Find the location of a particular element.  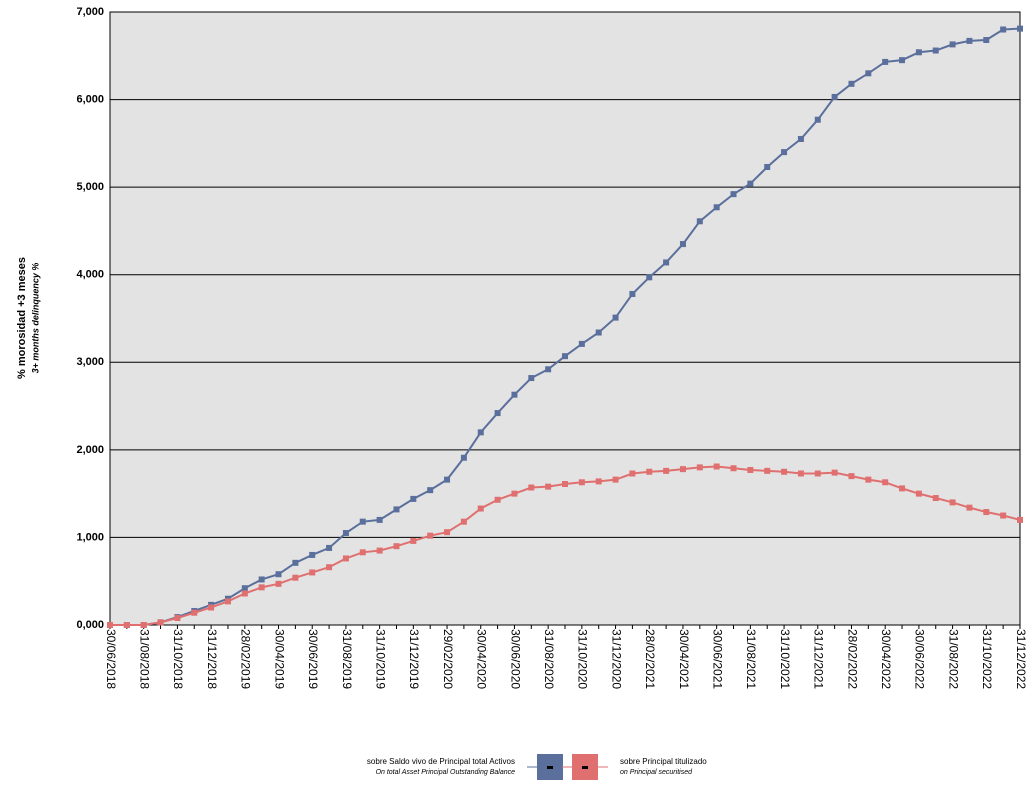

y-tick-label: 2,000 is located at coordinates (90, 450).